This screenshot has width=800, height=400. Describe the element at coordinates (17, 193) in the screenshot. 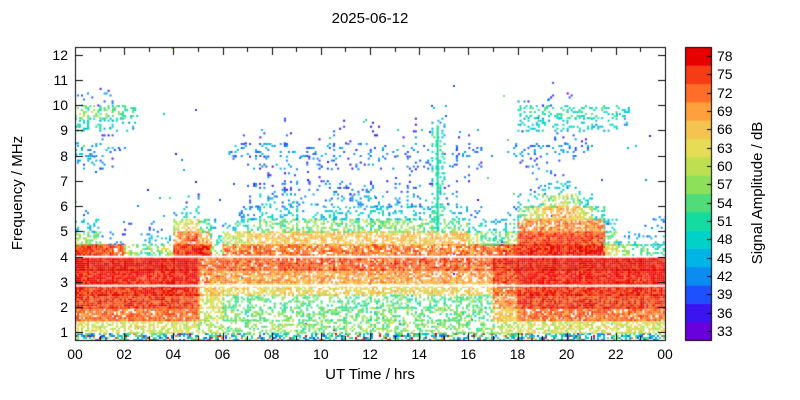

I see `y-axis-label: Frequency / MHz` at that location.